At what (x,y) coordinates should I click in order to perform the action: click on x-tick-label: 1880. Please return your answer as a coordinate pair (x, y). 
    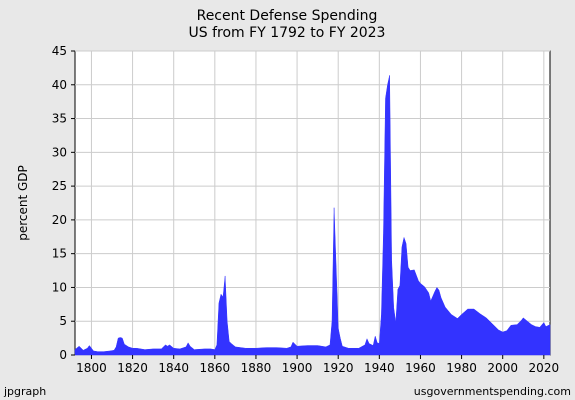
    Looking at the image, I should click on (256, 368).